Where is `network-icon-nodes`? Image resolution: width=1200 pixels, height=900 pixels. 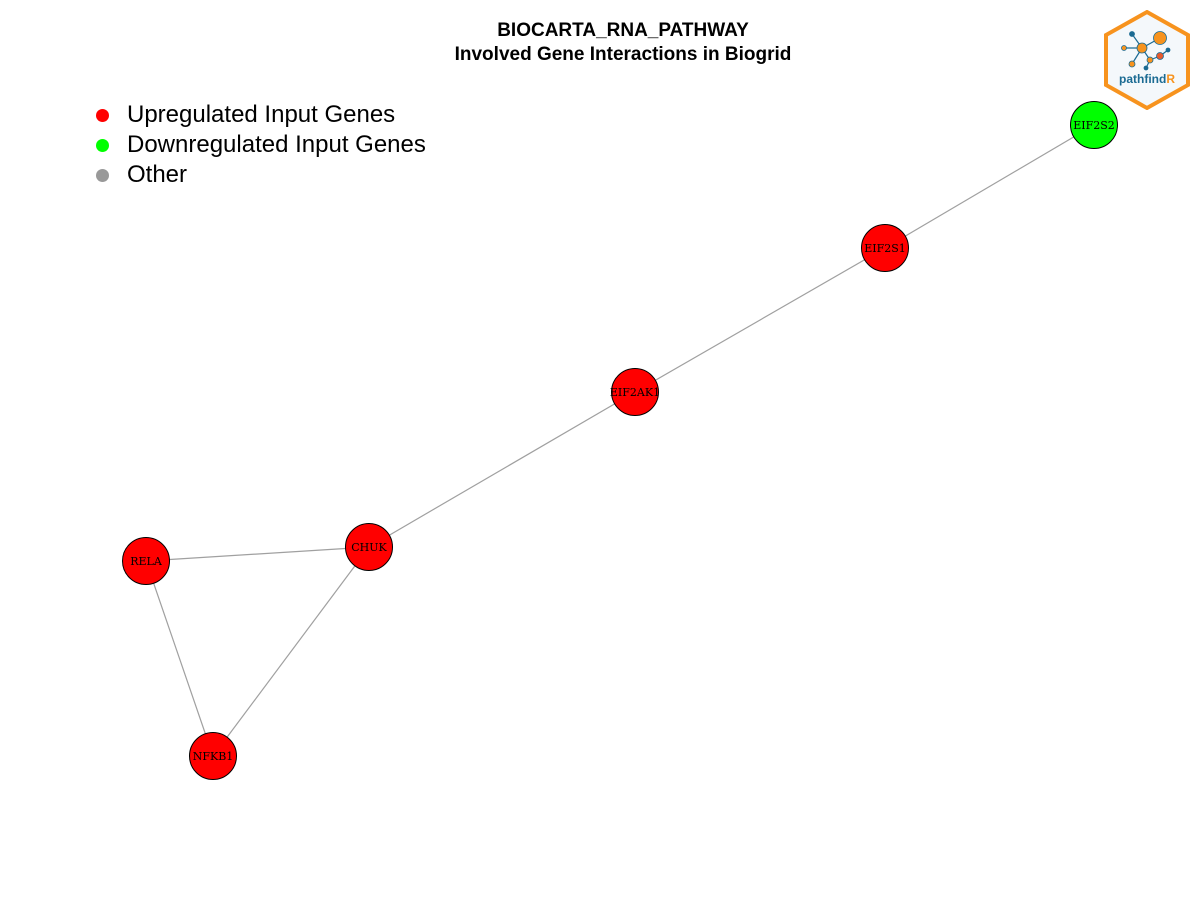
network-icon-nodes is located at coordinates (1146, 51).